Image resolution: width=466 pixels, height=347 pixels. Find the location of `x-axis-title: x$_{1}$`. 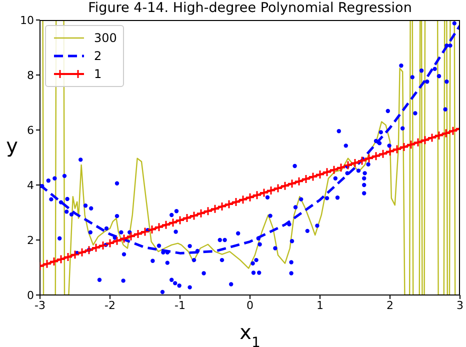

x-axis-title: x$_{1}$ is located at coordinates (250, 333).